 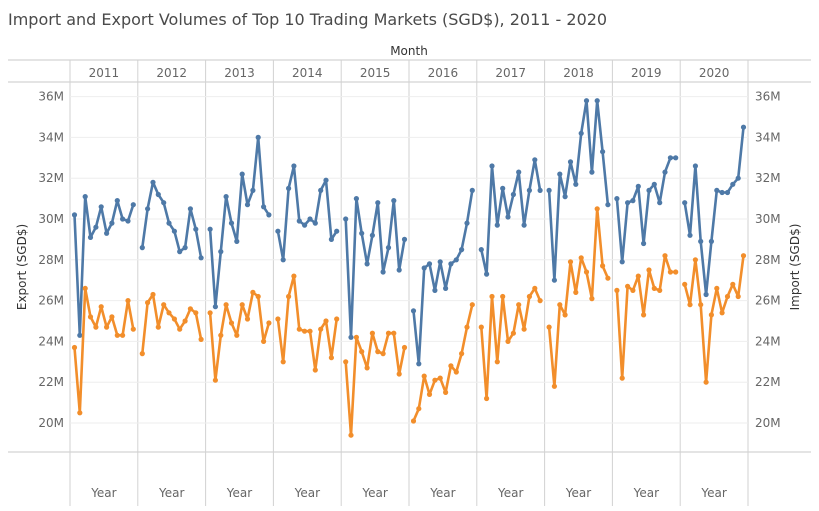 What do you see at coordinates (239, 73) in the screenshot?
I see `year-header-label: 2013` at bounding box center [239, 73].